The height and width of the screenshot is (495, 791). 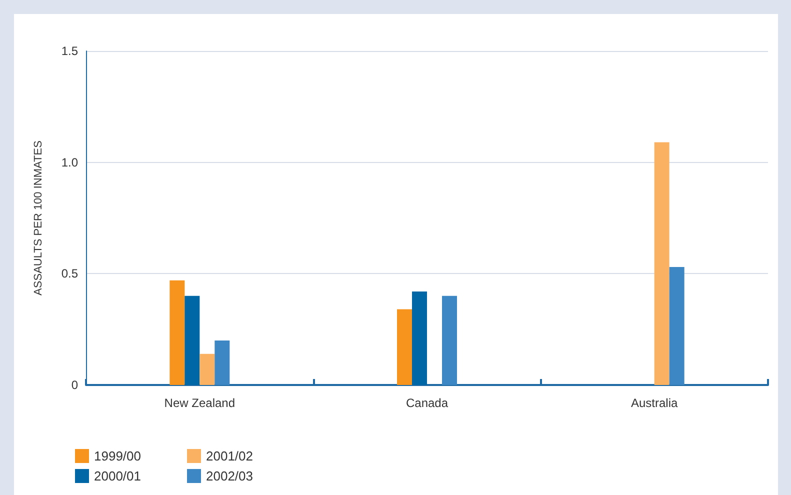 What do you see at coordinates (69, 51) in the screenshot?
I see `y-tick-label: 1.5` at bounding box center [69, 51].